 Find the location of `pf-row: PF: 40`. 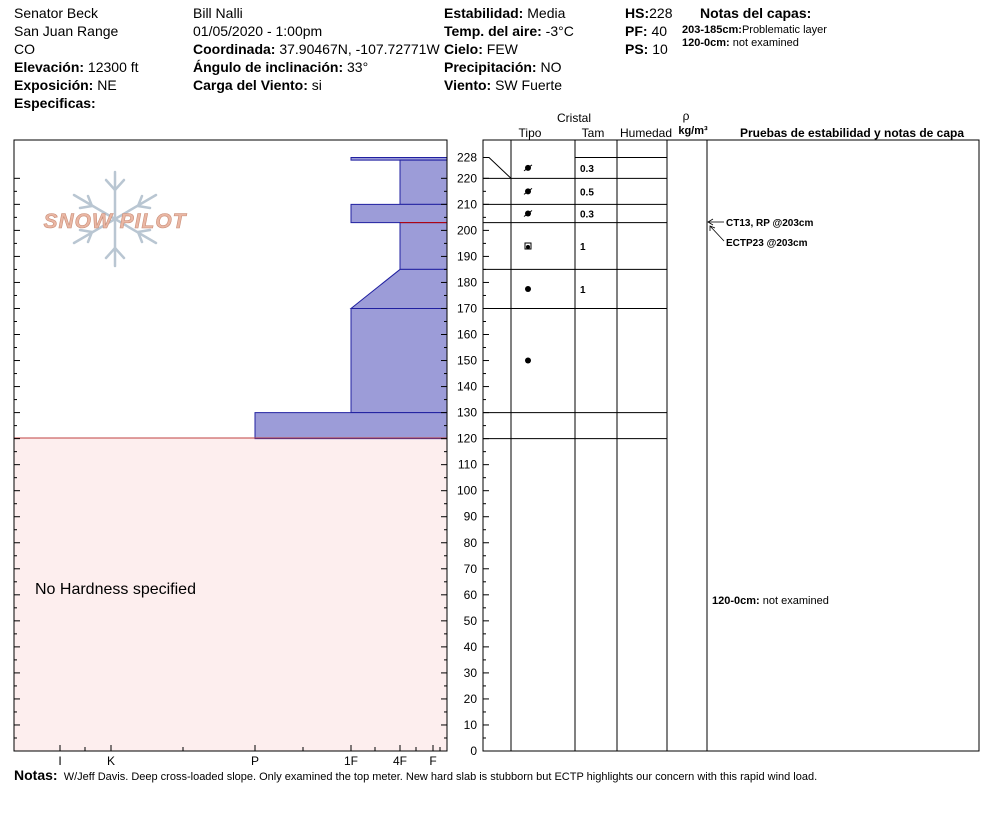

pf-row: PF: 40 is located at coordinates (646, 31).